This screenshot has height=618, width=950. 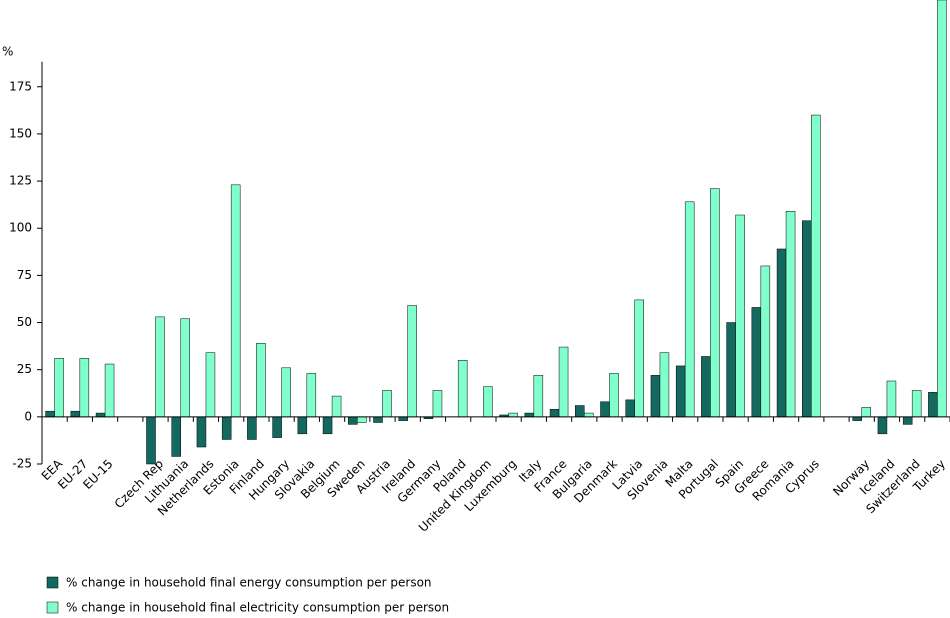 I want to click on y-tick-label: 25, so click(x=24, y=369).